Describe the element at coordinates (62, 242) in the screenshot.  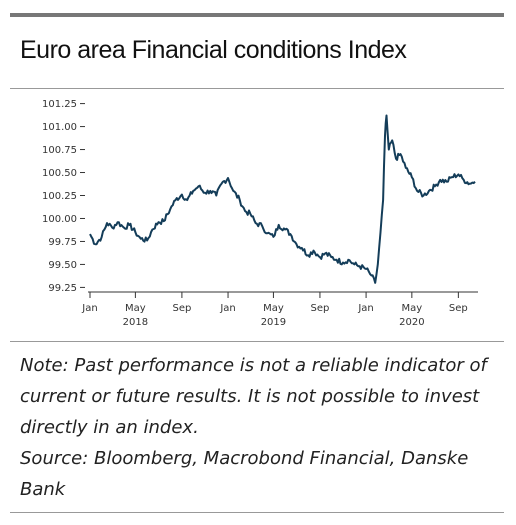
I see `y-tick-label: 99.75` at that location.